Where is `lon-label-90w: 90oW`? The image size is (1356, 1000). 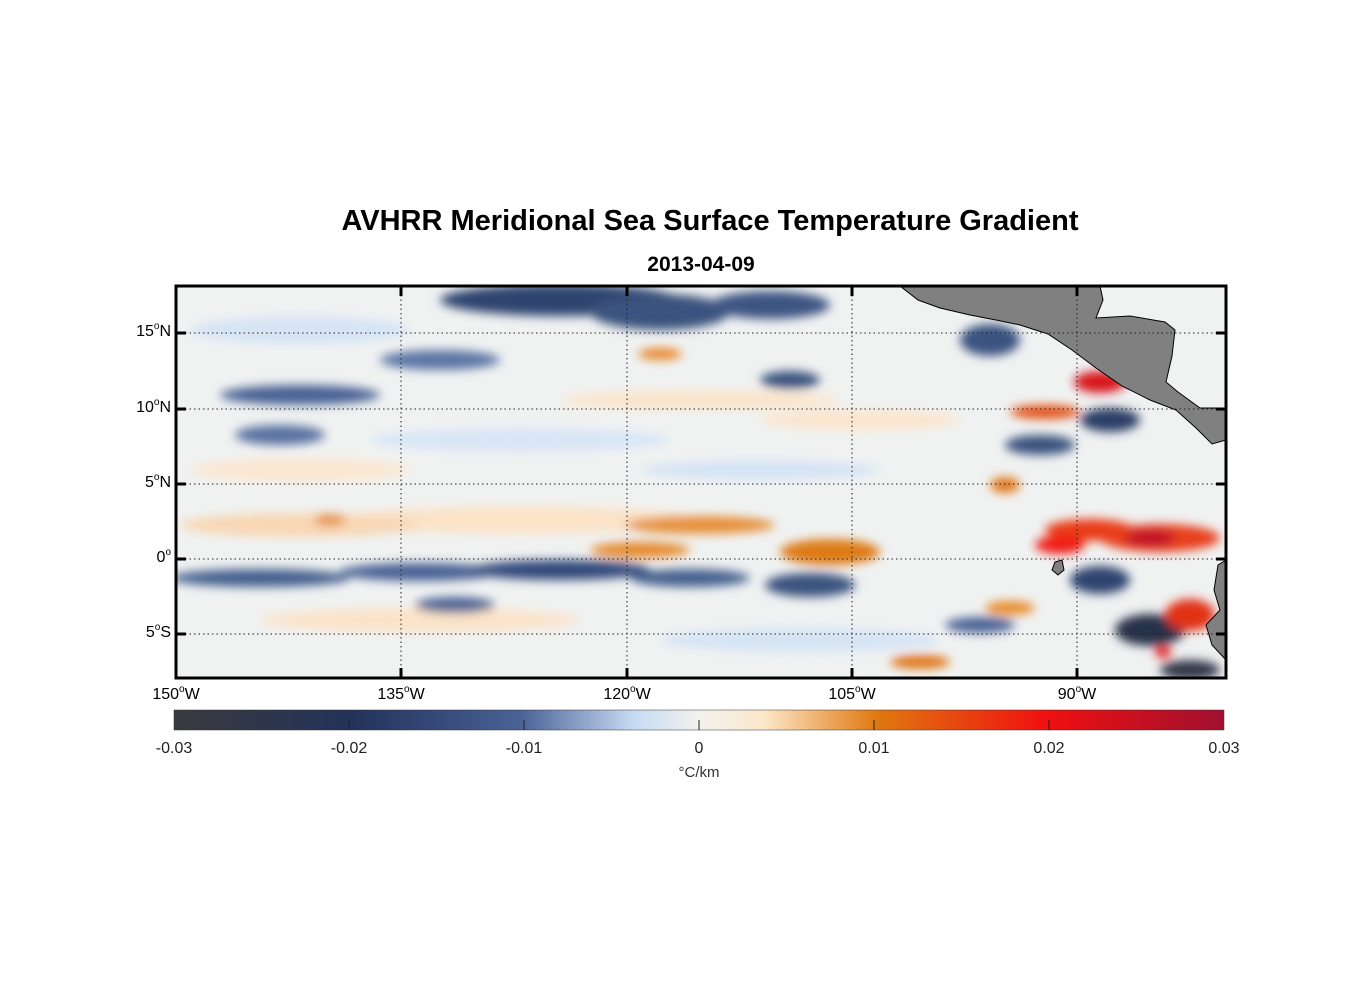 lon-label-90w: 90oW is located at coordinates (1077, 693).